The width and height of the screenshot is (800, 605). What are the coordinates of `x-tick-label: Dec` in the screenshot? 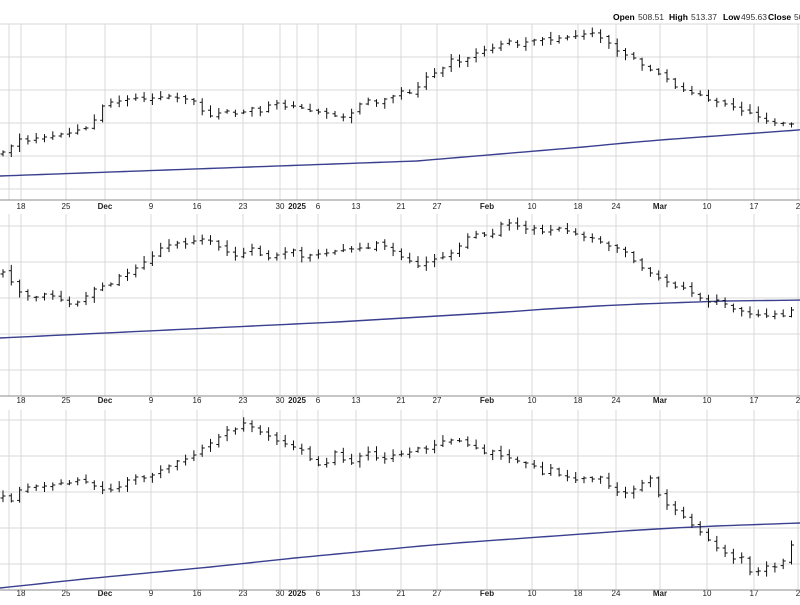 It's located at (105, 206).